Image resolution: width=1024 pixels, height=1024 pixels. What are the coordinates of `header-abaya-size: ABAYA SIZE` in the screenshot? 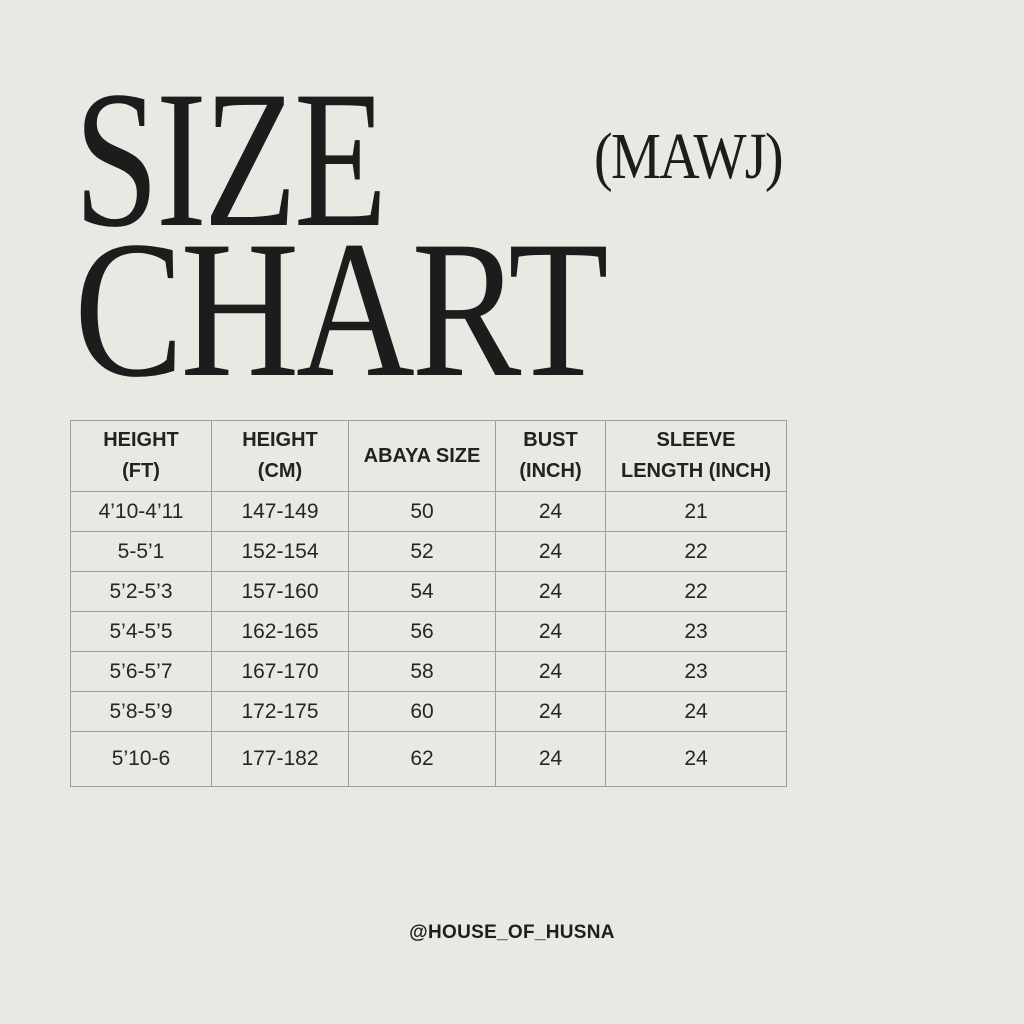 It's located at (422, 456).